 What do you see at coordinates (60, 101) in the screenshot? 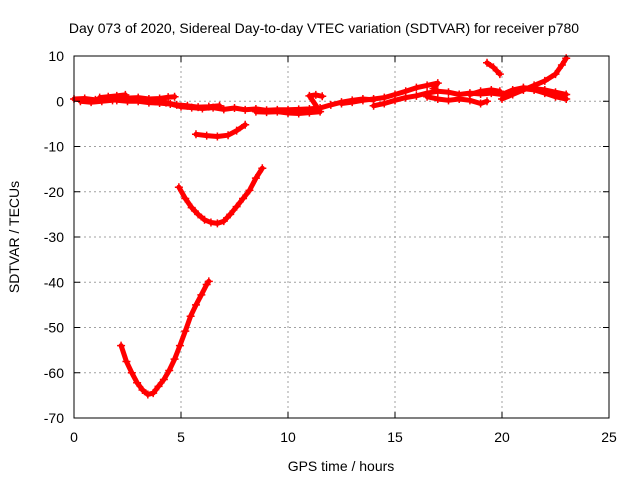
I see `y-tick-label: 0` at bounding box center [60, 101].